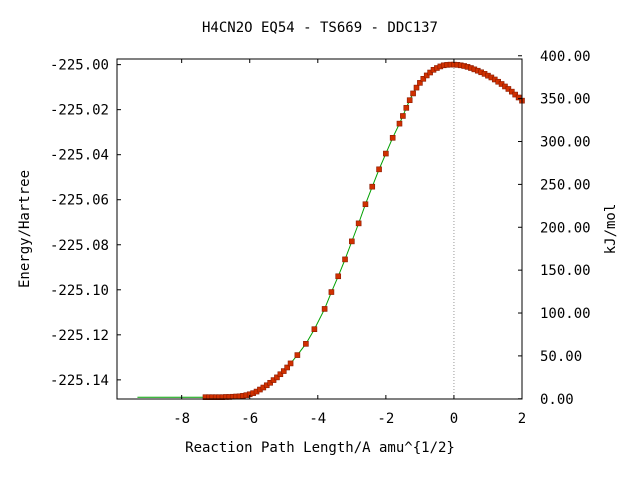 The image size is (640, 480). Describe the element at coordinates (181, 419) in the screenshot. I see `x-tick-label: -8` at that location.